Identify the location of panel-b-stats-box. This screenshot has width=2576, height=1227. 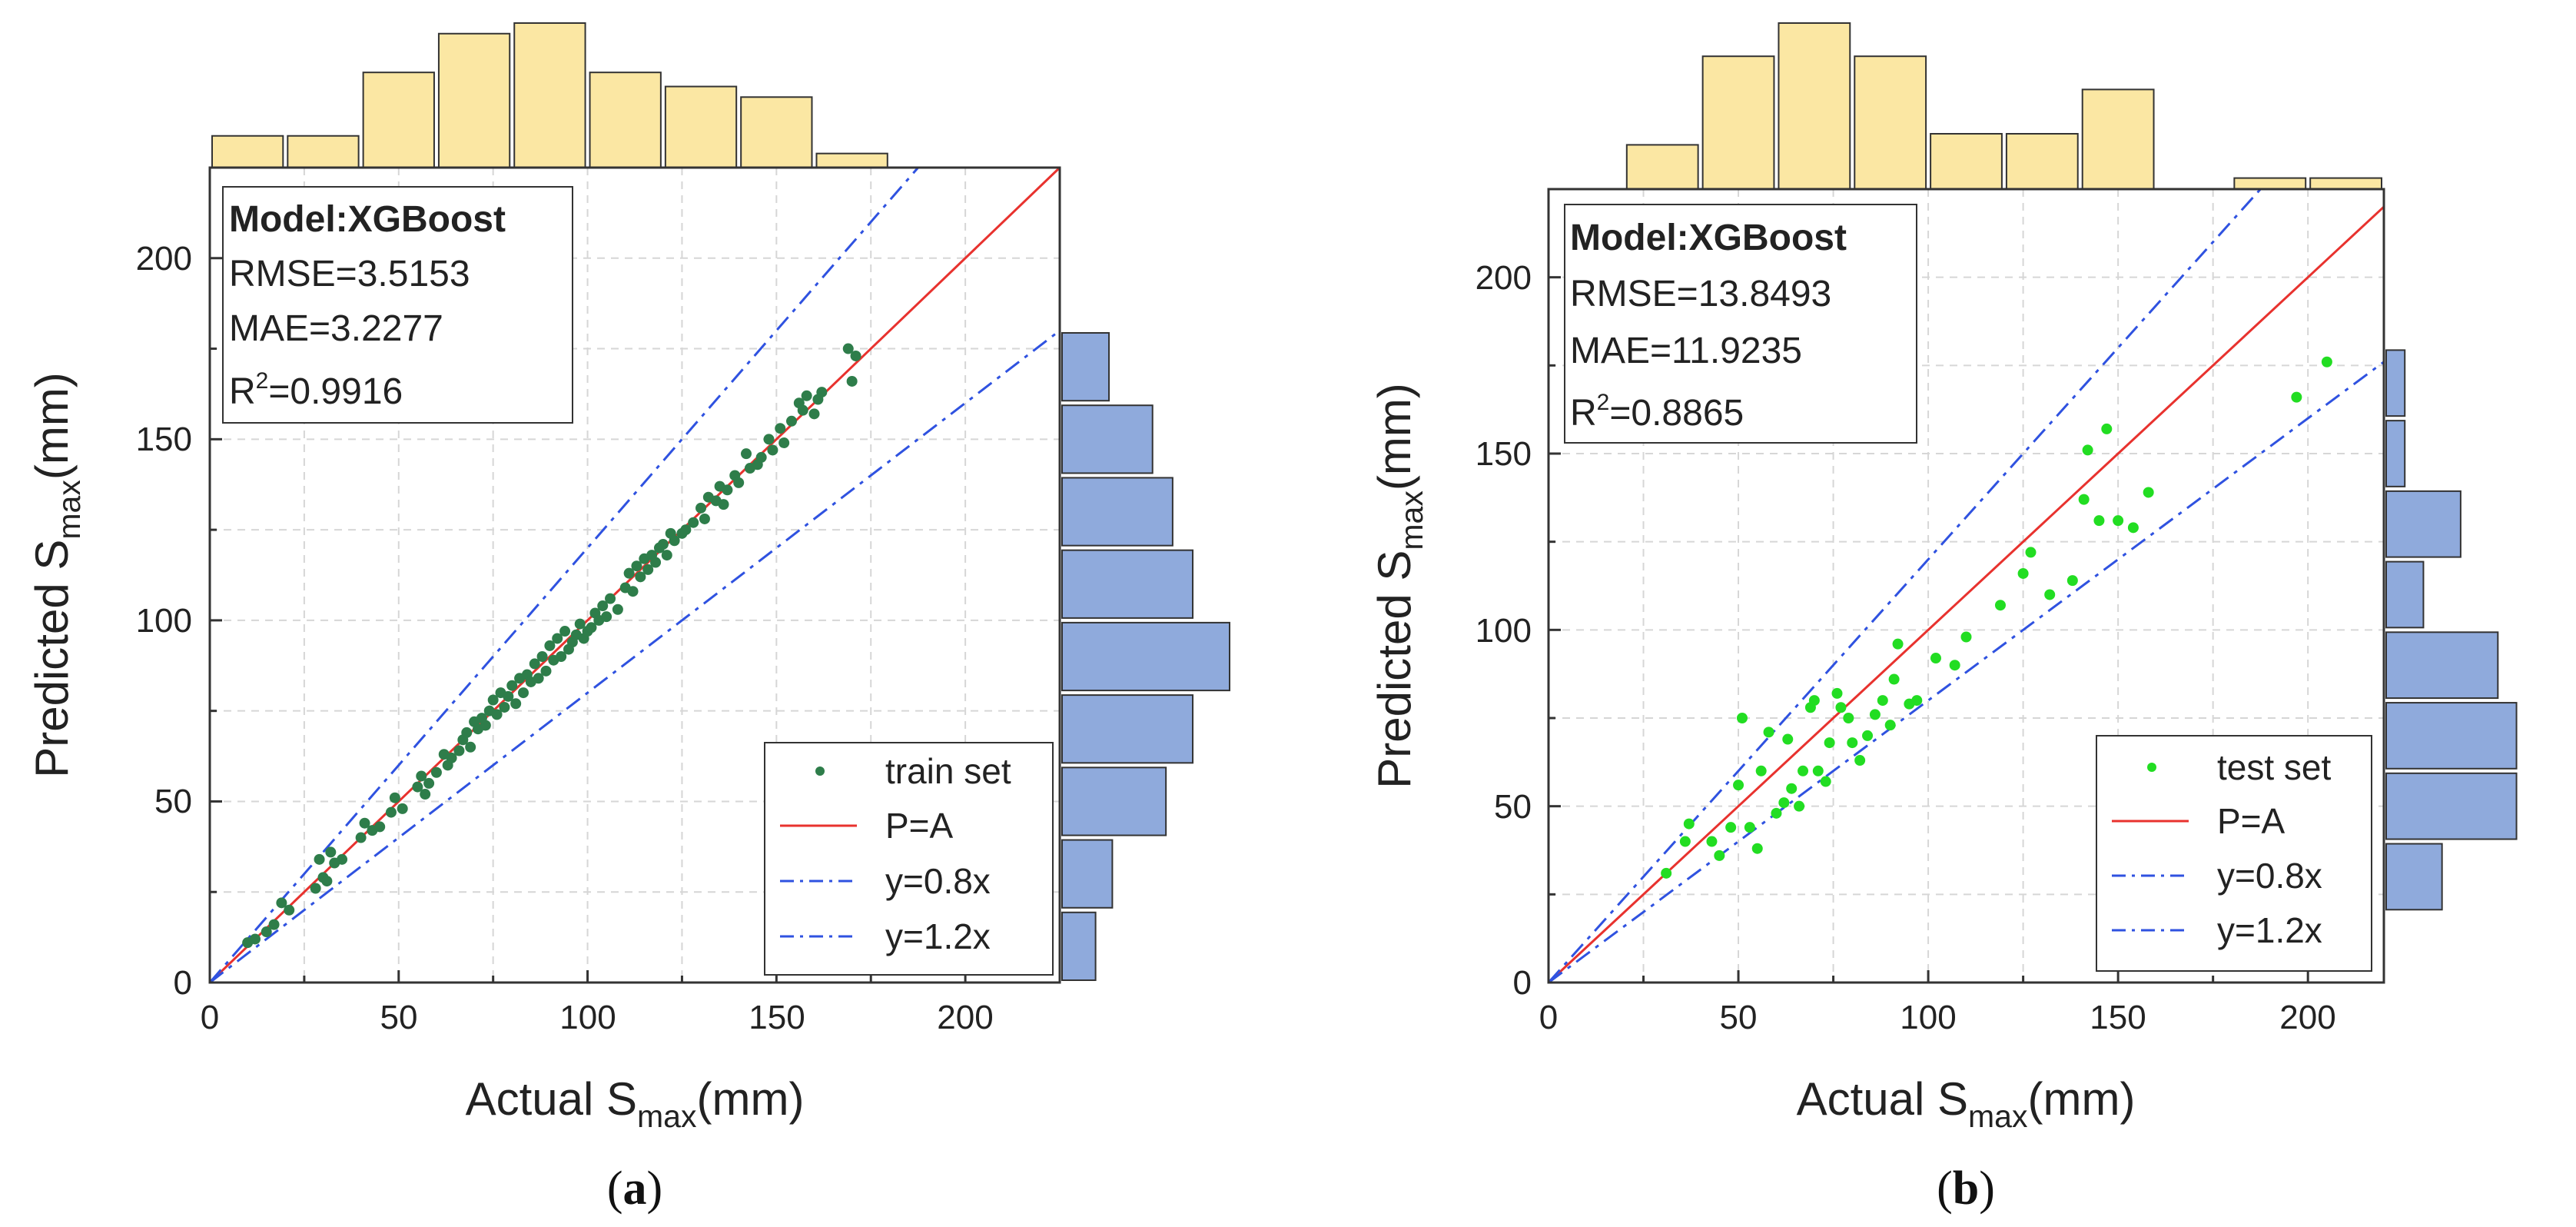
(1740, 324).